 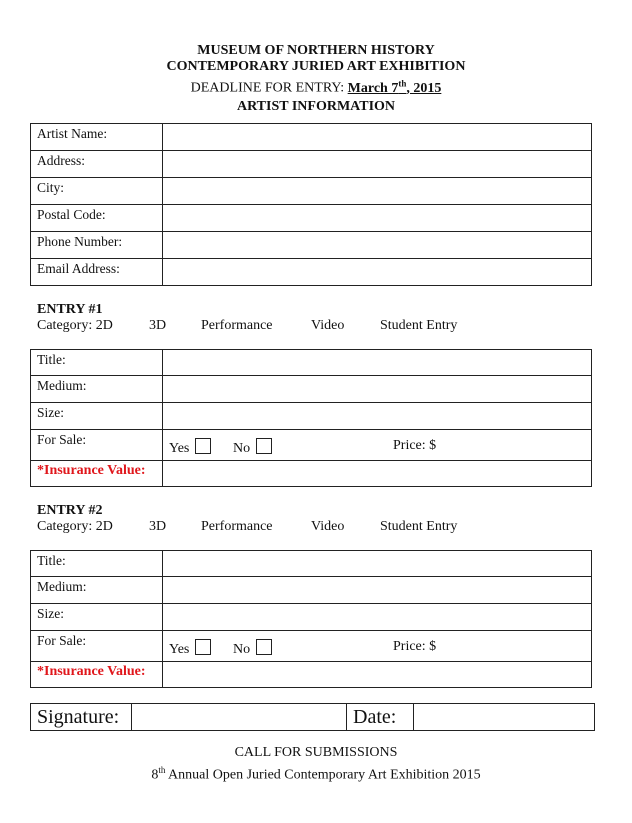 What do you see at coordinates (380, 717) in the screenshot?
I see `date-label: Date:` at bounding box center [380, 717].